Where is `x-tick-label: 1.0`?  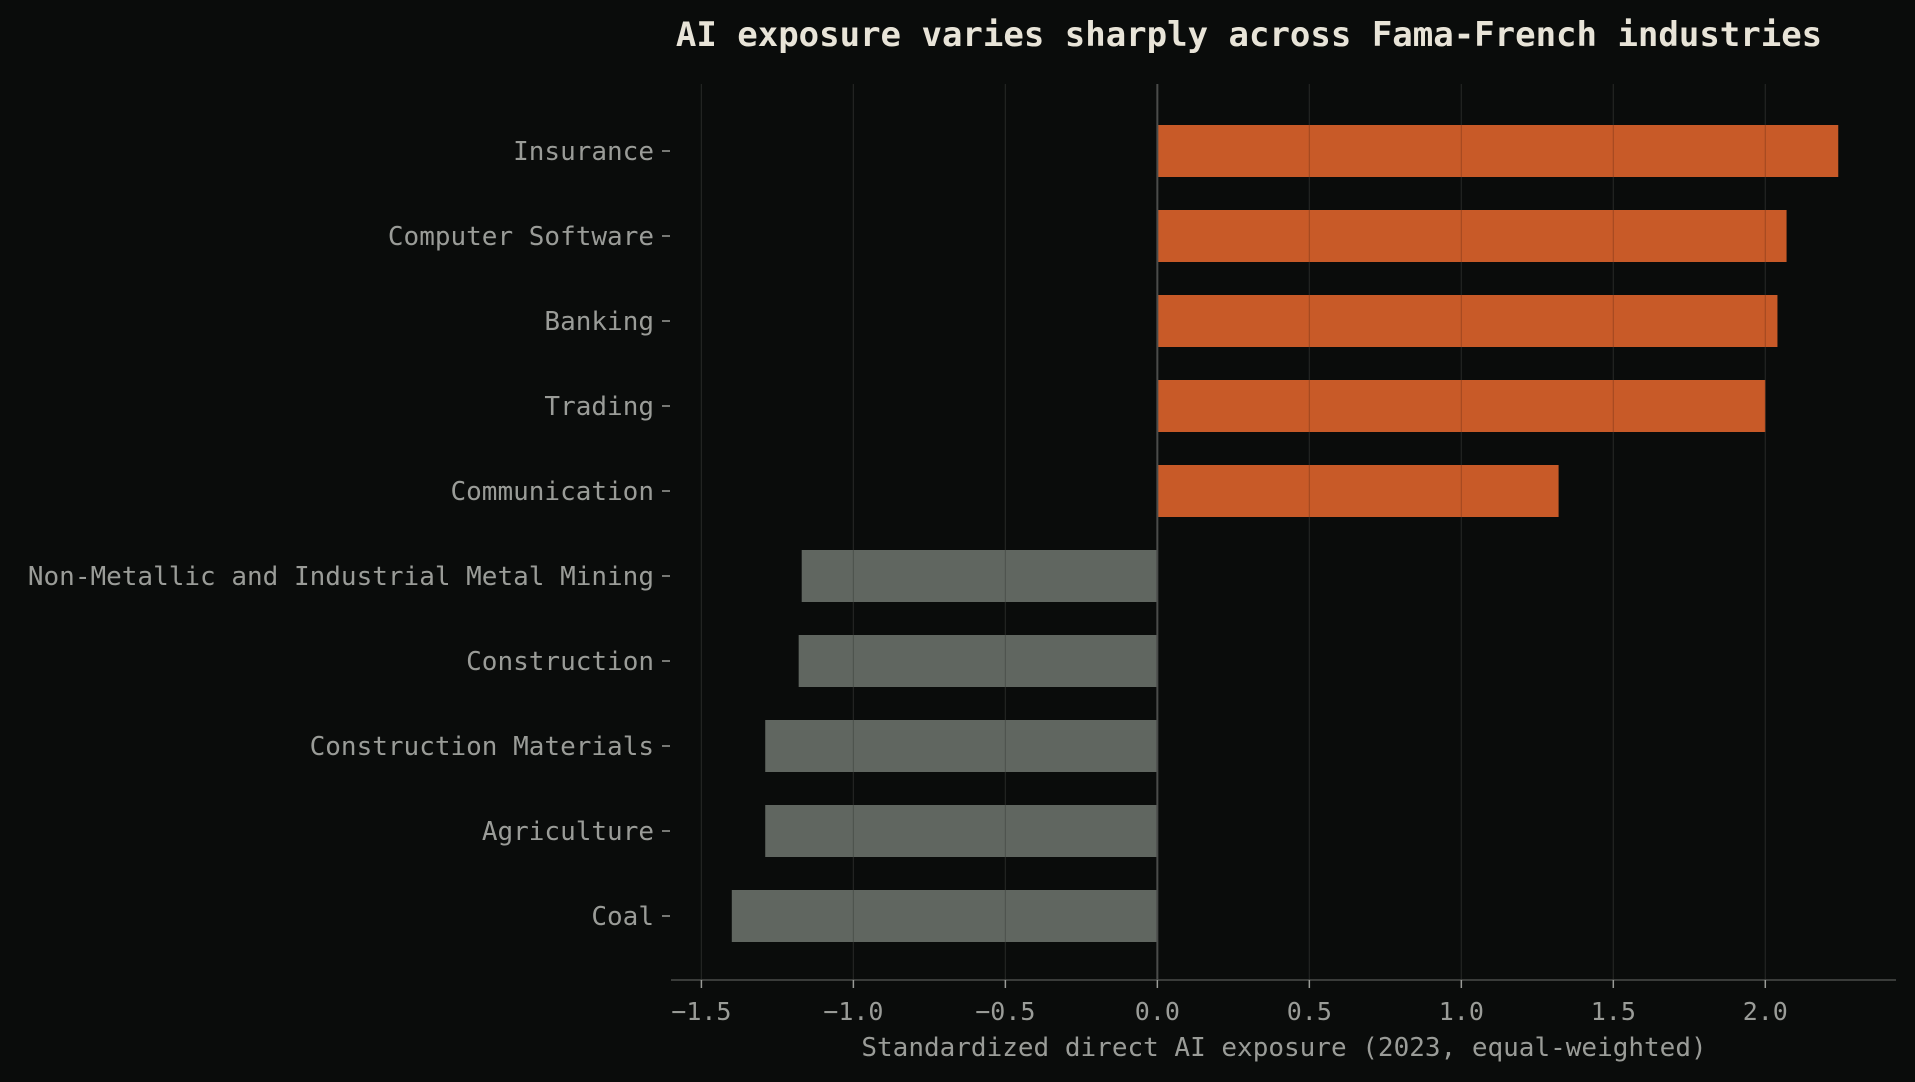 x-tick-label: 1.0 is located at coordinates (1461, 1011).